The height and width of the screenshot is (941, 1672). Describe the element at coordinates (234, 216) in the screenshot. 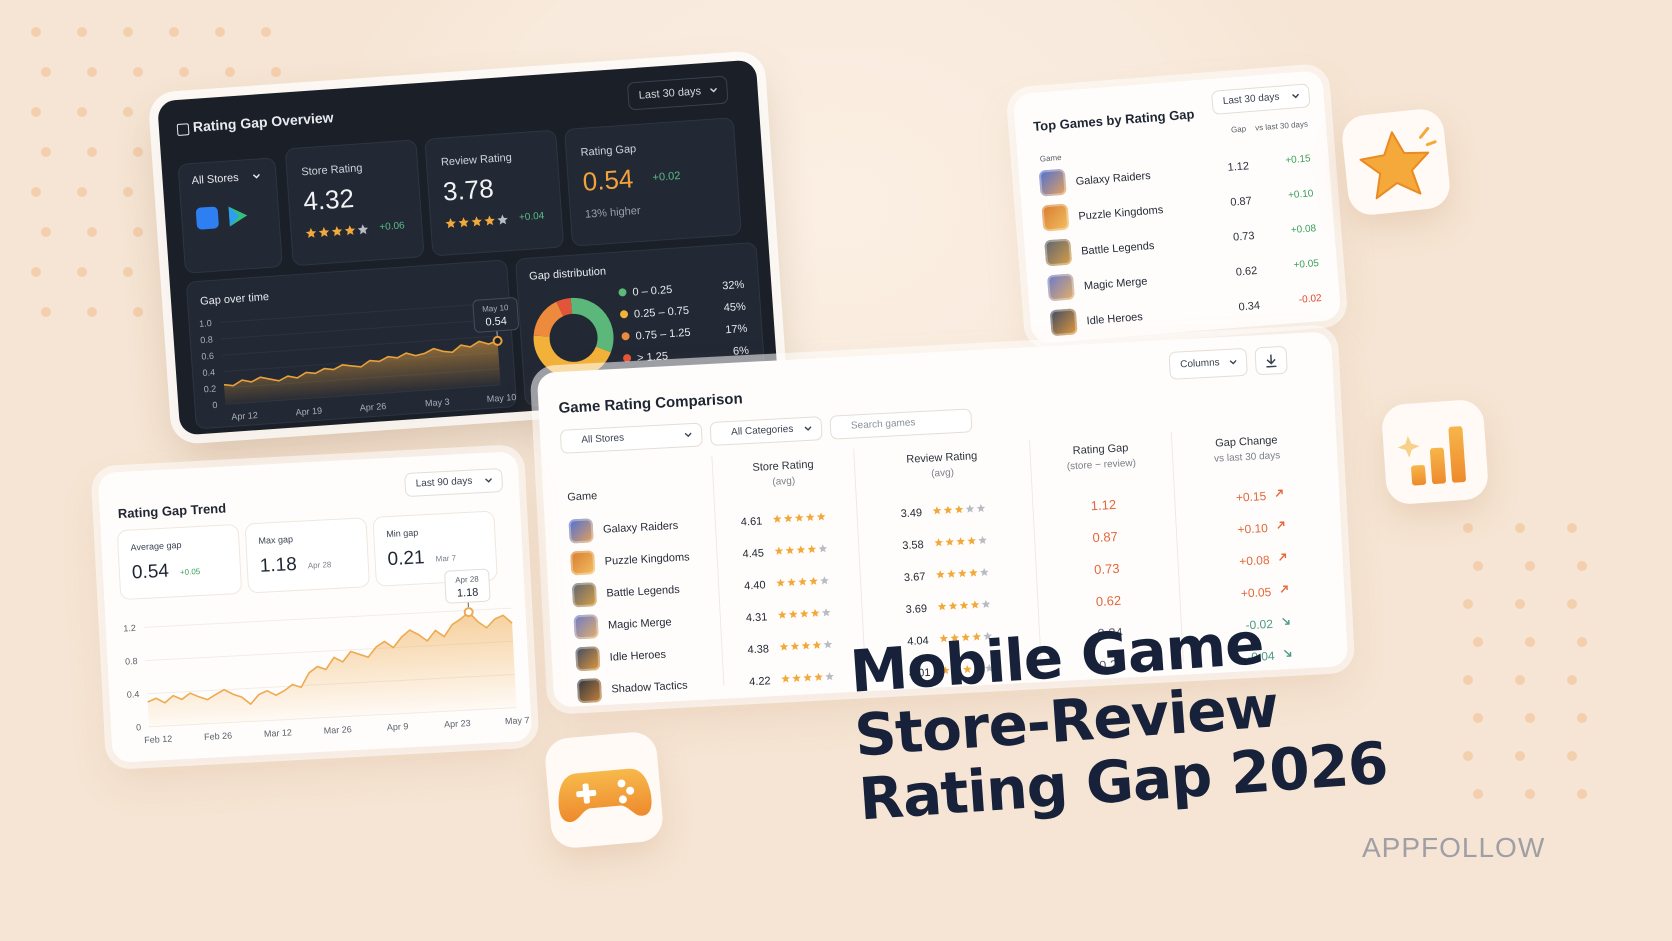

I see `play-shape` at that location.